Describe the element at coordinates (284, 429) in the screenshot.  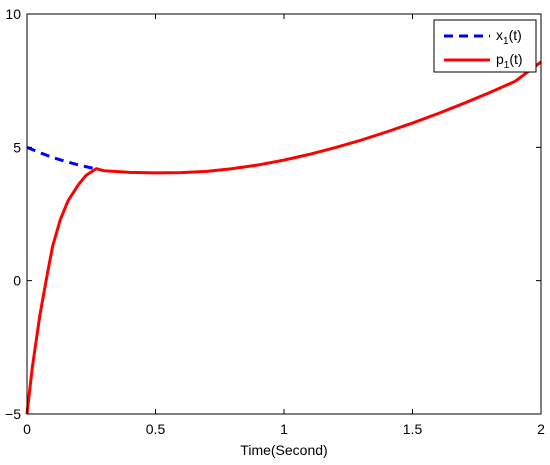
I see `x-tick-label: 1` at that location.